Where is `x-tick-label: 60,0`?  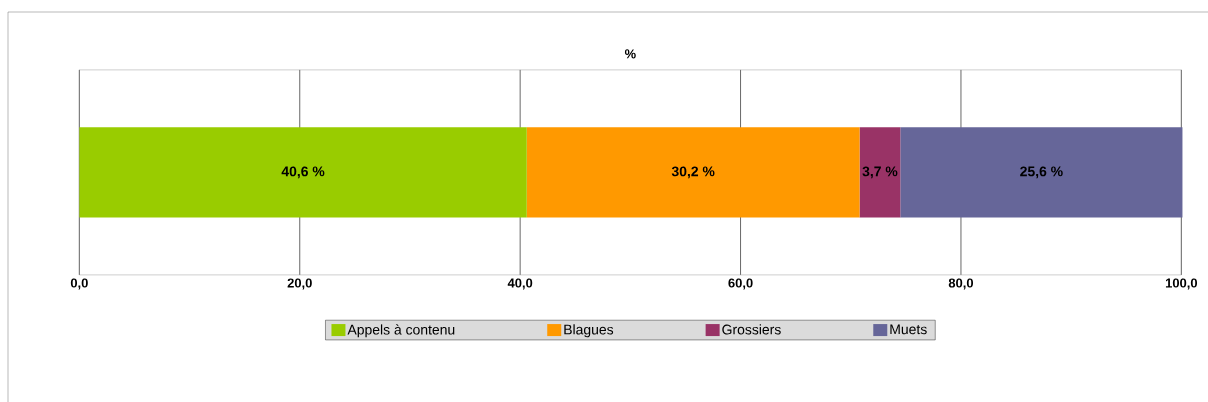 x-tick-label: 60,0 is located at coordinates (740, 284).